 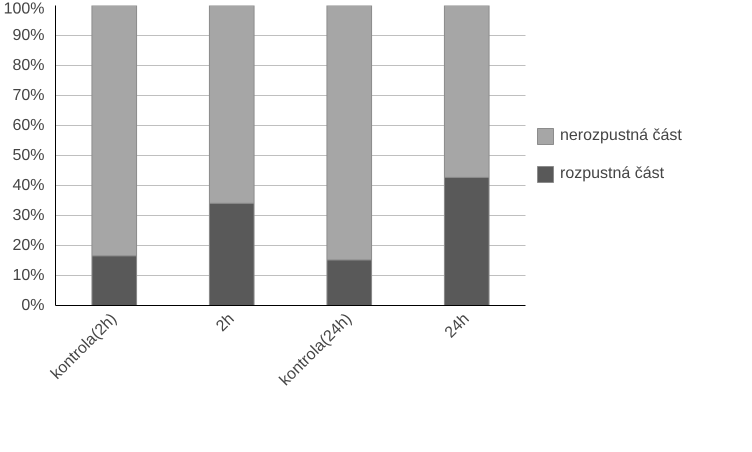 What do you see at coordinates (28, 275) in the screenshot?
I see `y-tick-label: 10%` at bounding box center [28, 275].